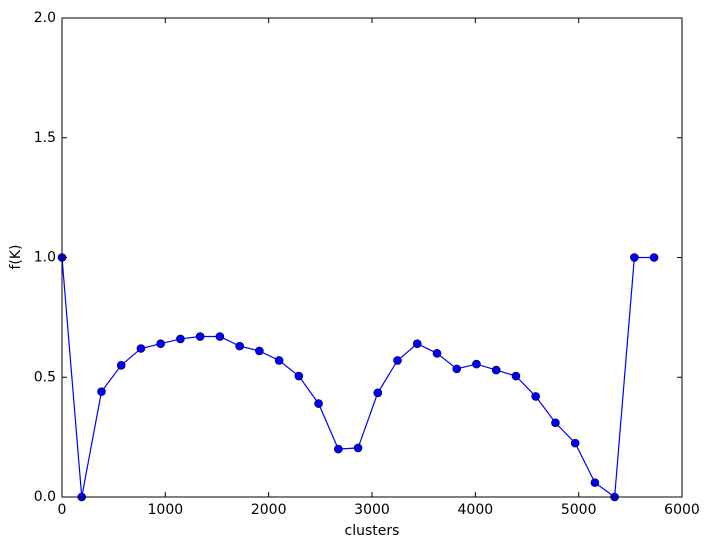 This screenshot has width=711, height=550. What do you see at coordinates (269, 510) in the screenshot?
I see `x-tick-label: 2000` at bounding box center [269, 510].